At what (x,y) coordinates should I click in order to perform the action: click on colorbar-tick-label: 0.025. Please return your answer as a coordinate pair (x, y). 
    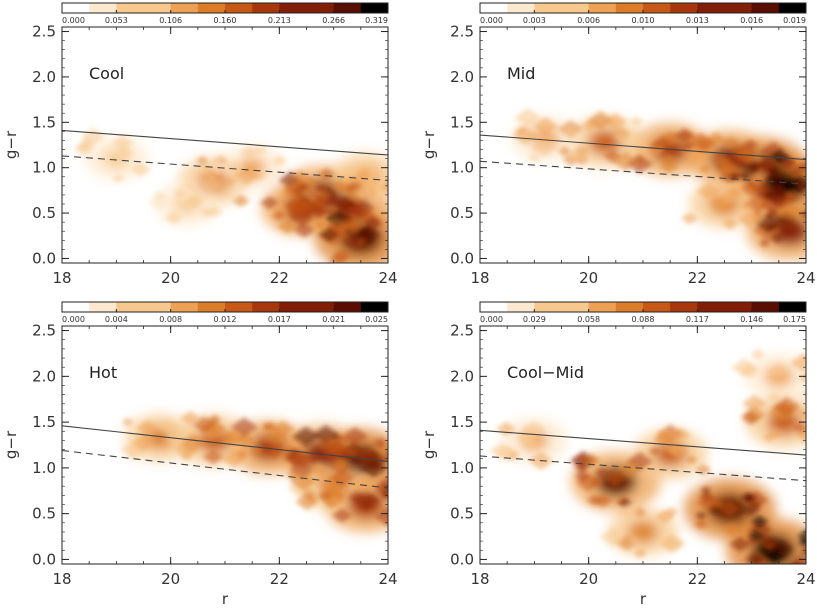
    Looking at the image, I should click on (376, 319).